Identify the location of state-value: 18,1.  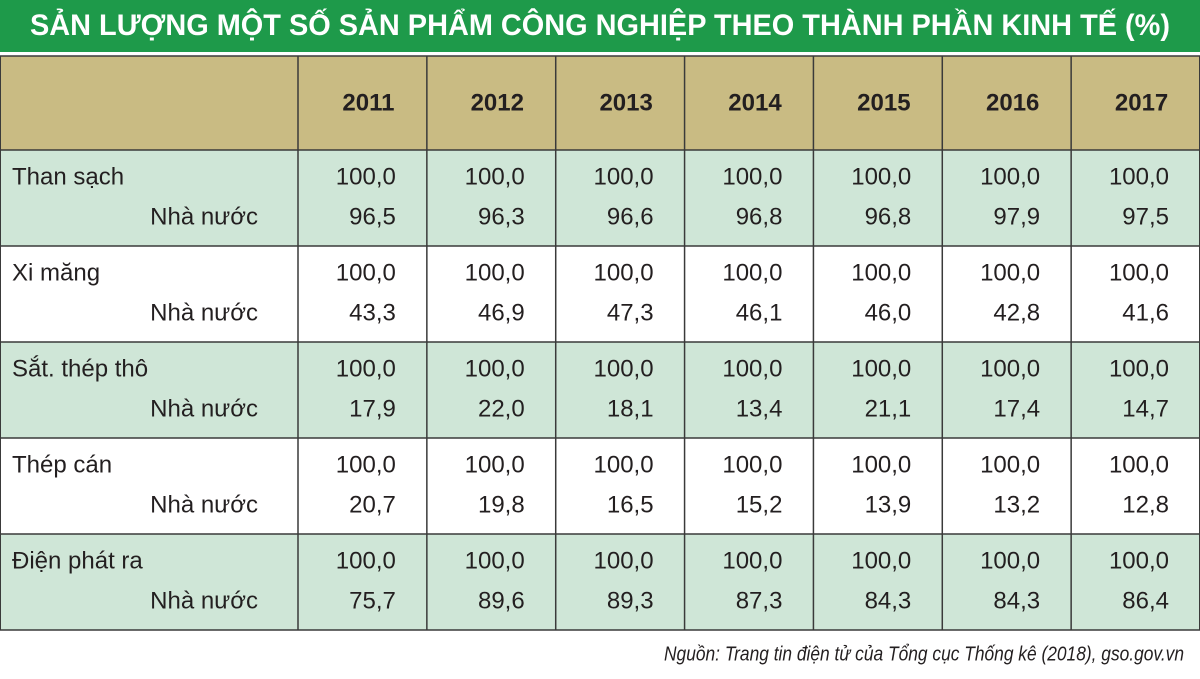
(630, 408).